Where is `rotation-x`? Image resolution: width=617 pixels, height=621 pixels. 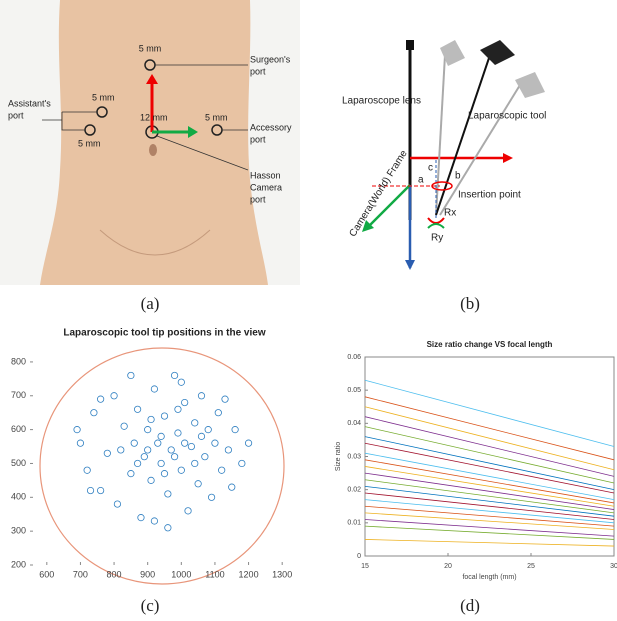
rotation-x is located at coordinates (436, 220).